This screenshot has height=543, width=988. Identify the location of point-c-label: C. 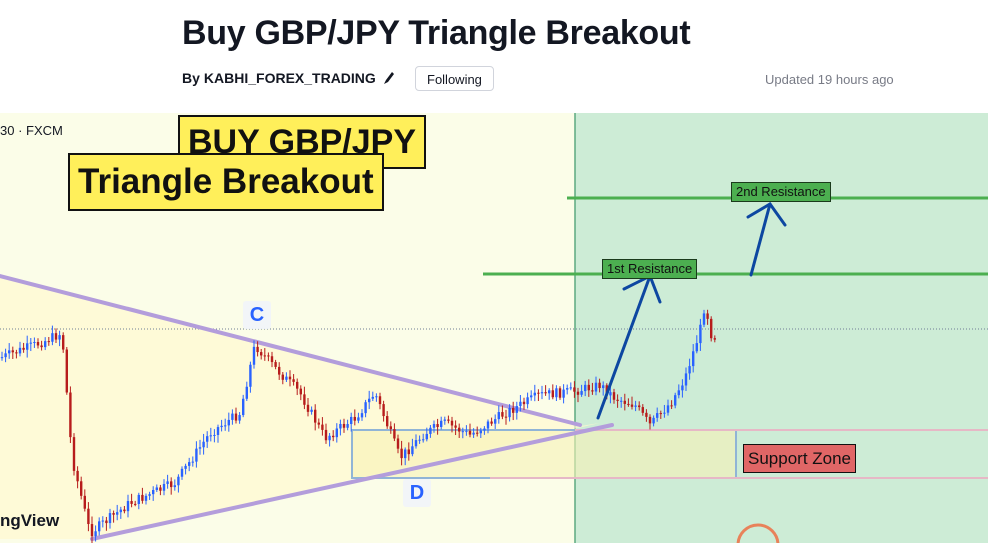
(257, 315).